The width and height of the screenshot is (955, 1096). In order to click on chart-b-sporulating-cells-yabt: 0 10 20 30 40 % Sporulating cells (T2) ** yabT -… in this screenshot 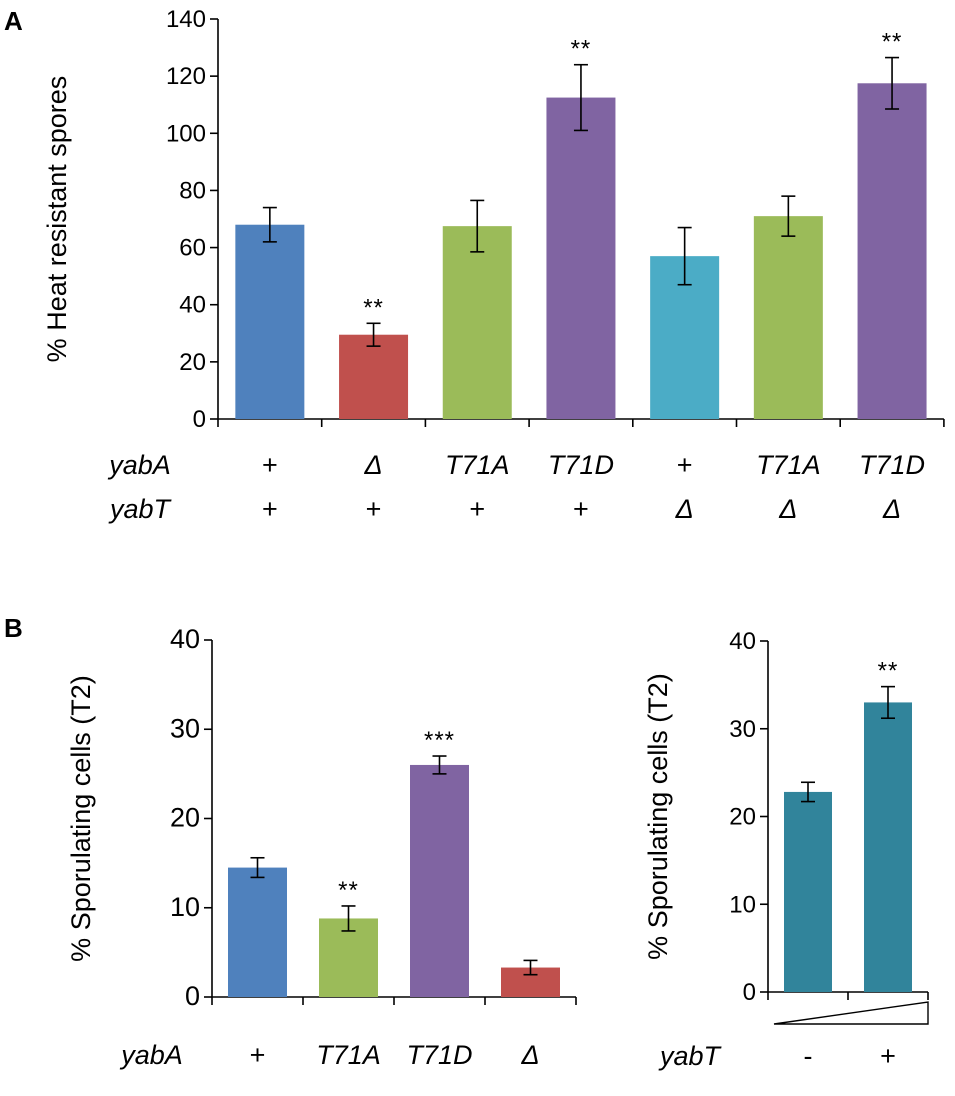, I will do `click(786, 849)`.